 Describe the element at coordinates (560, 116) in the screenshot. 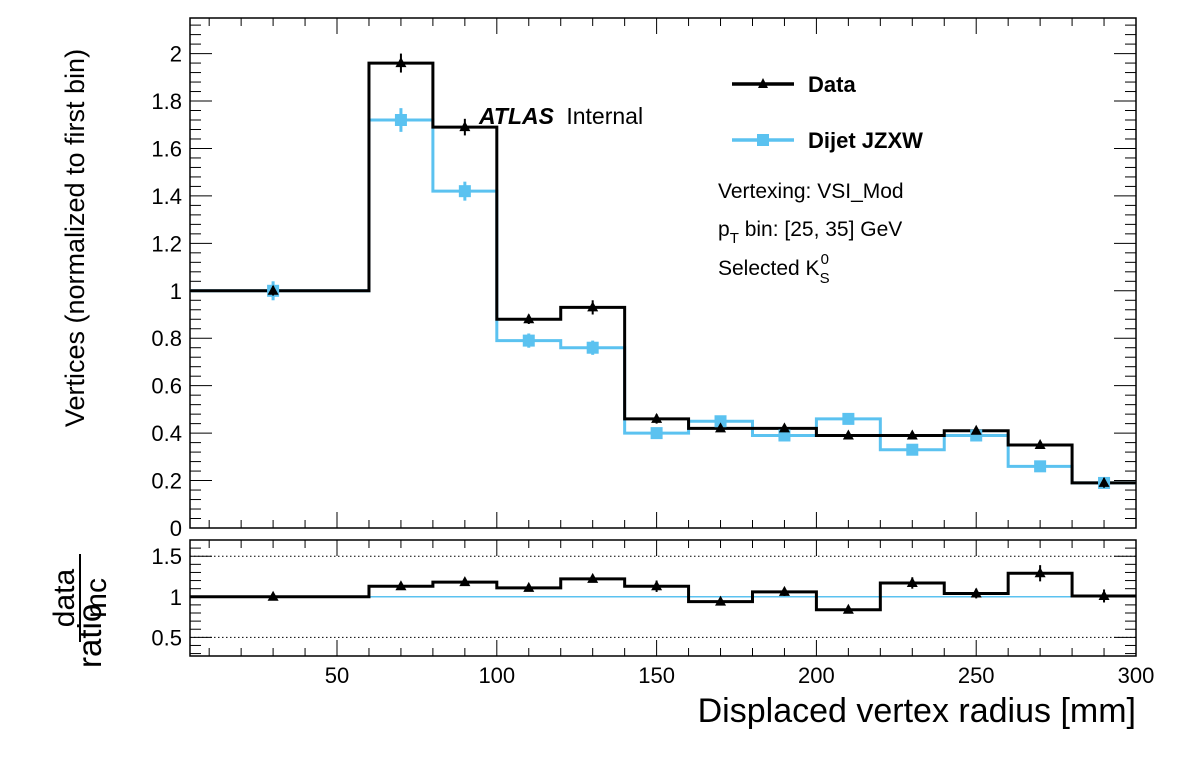

I see `atlas-label: ATLAS Internal` at that location.